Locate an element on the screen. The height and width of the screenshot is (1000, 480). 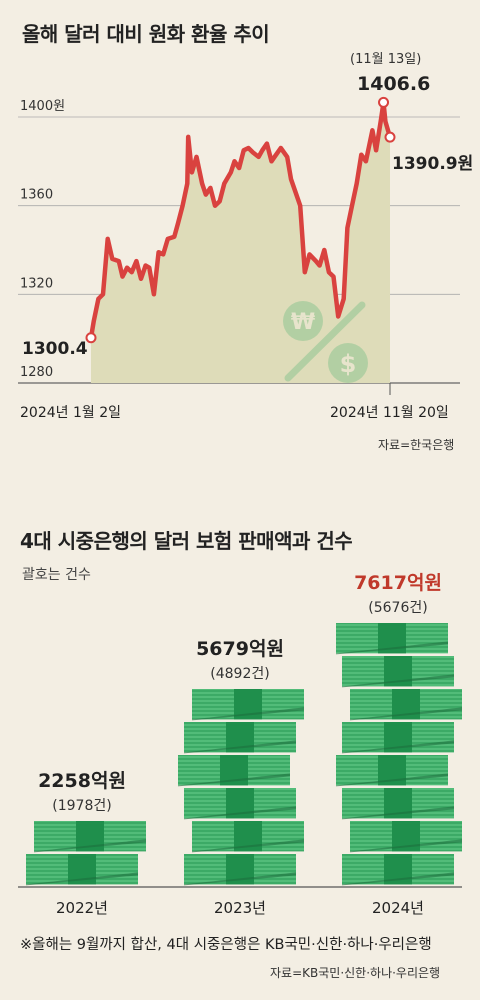
chart2-source: 자료=KB국민·신한·하나·우리은행 is located at coordinates (355, 973).